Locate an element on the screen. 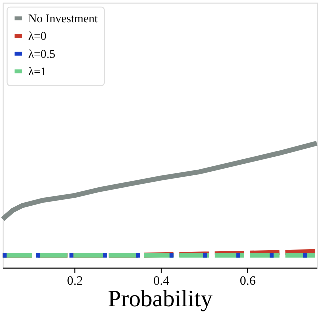  x-tick-label: 0.4 is located at coordinates (162, 281).